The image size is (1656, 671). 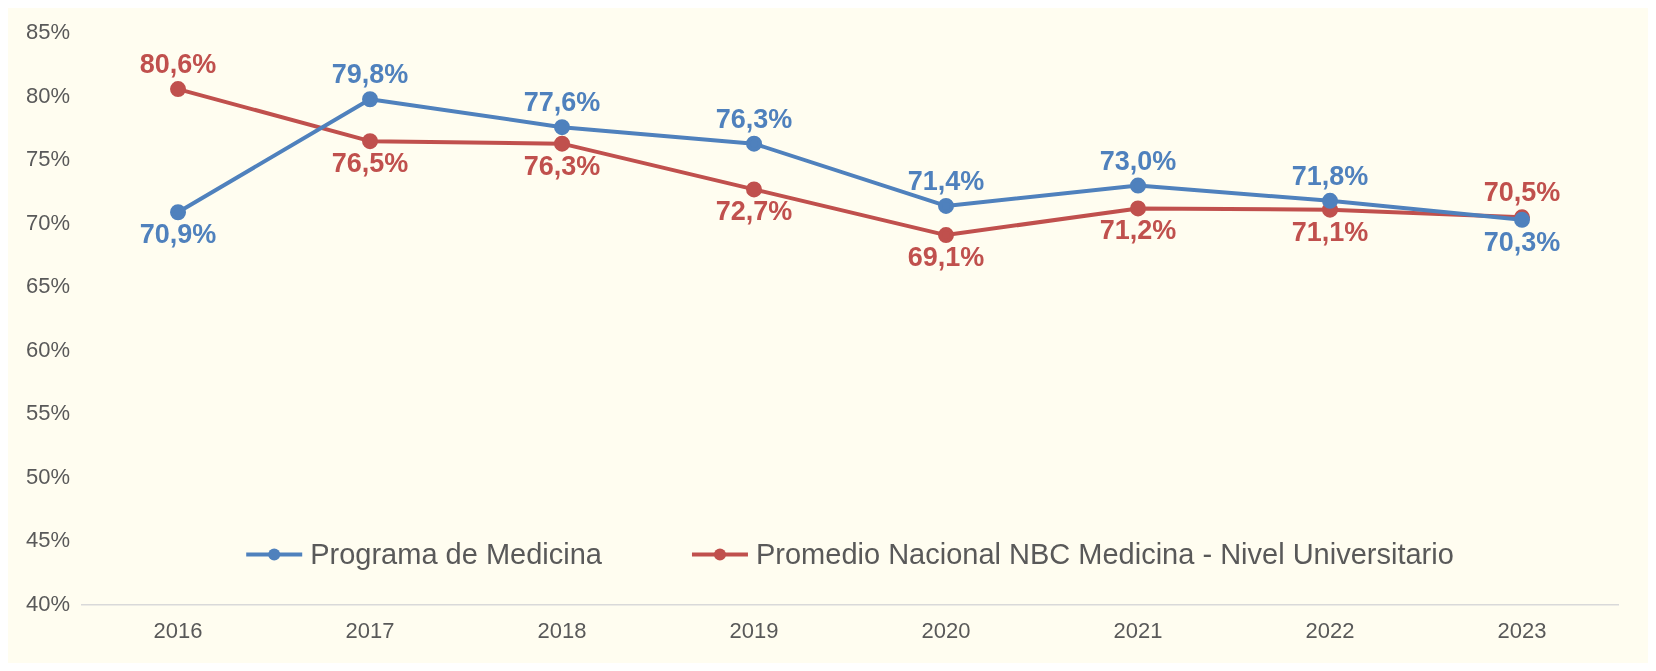 I want to click on y-tick-label: 40%, so click(x=48, y=603).